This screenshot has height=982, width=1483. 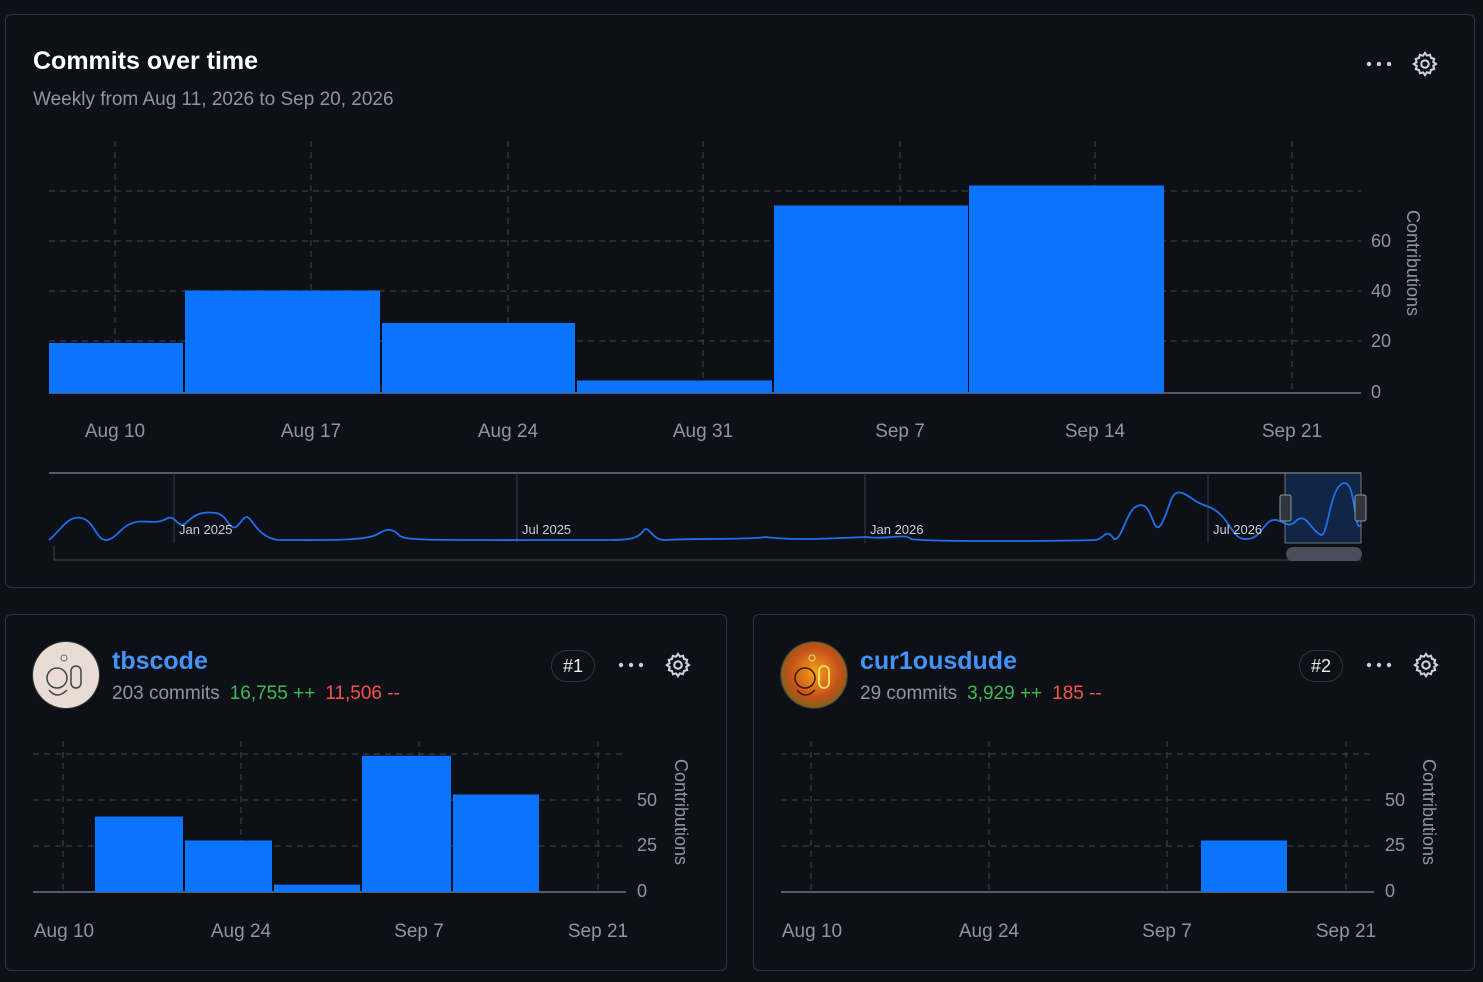 What do you see at coordinates (1321, 666) in the screenshot?
I see `rank-badge: #2` at bounding box center [1321, 666].